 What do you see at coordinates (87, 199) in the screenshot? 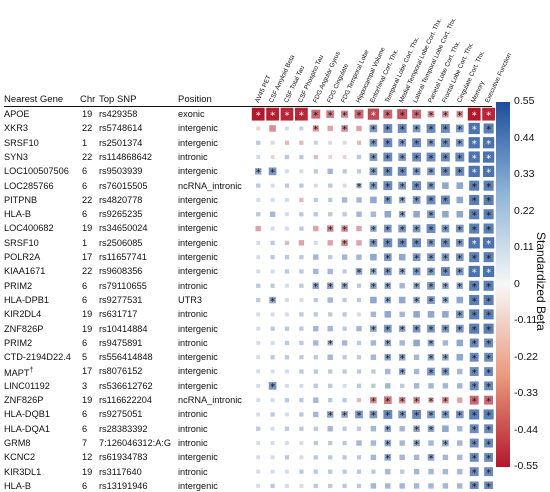
I see `row-chr: 22` at bounding box center [87, 199].